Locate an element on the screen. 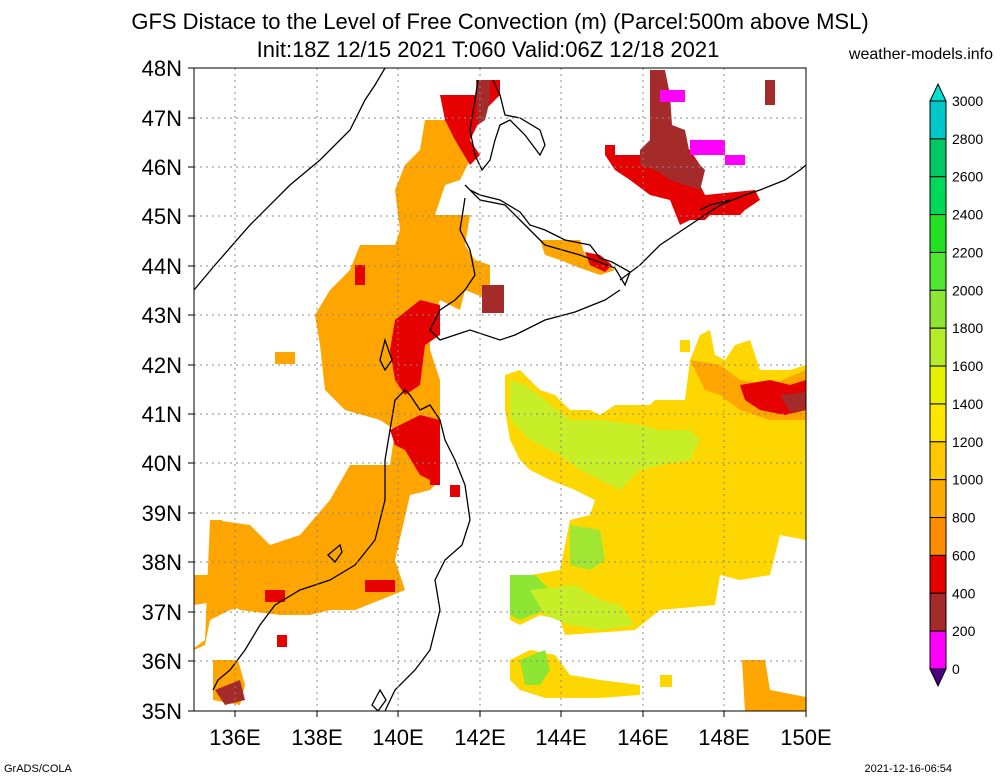  colorbar-label: 3000 is located at coordinates (967, 101).